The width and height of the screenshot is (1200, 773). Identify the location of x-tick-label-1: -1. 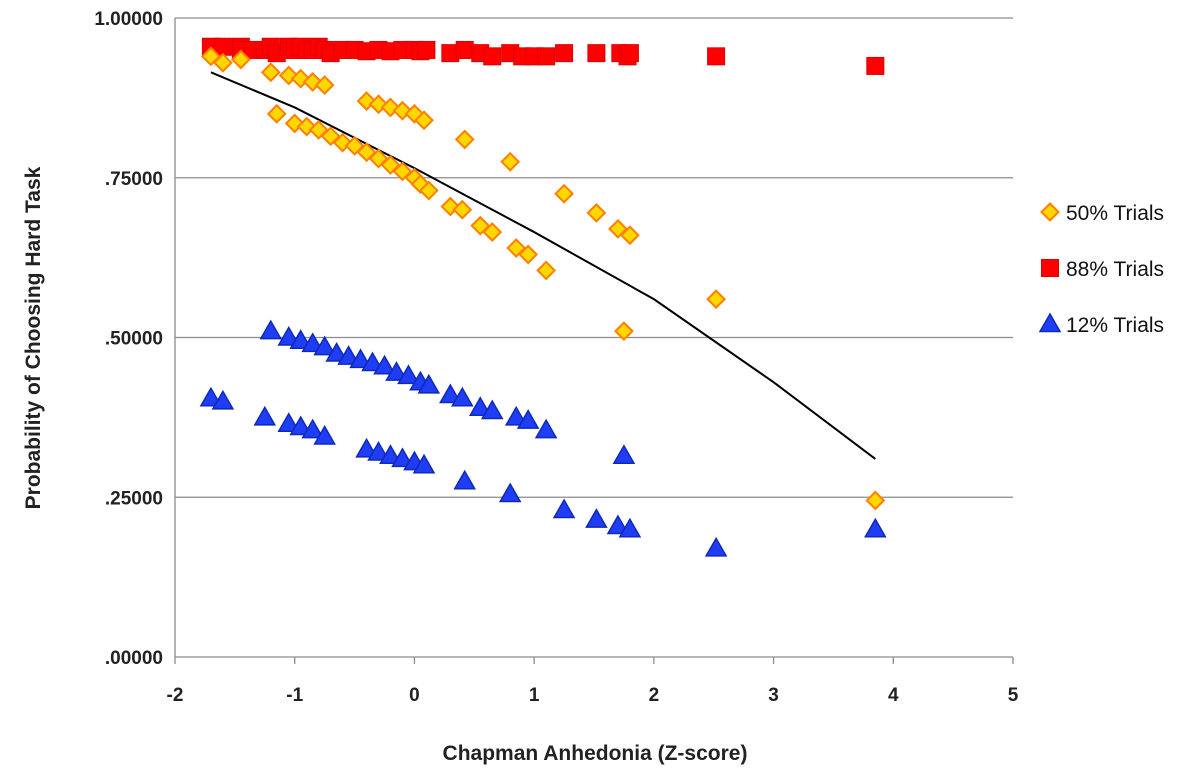
(294, 695).